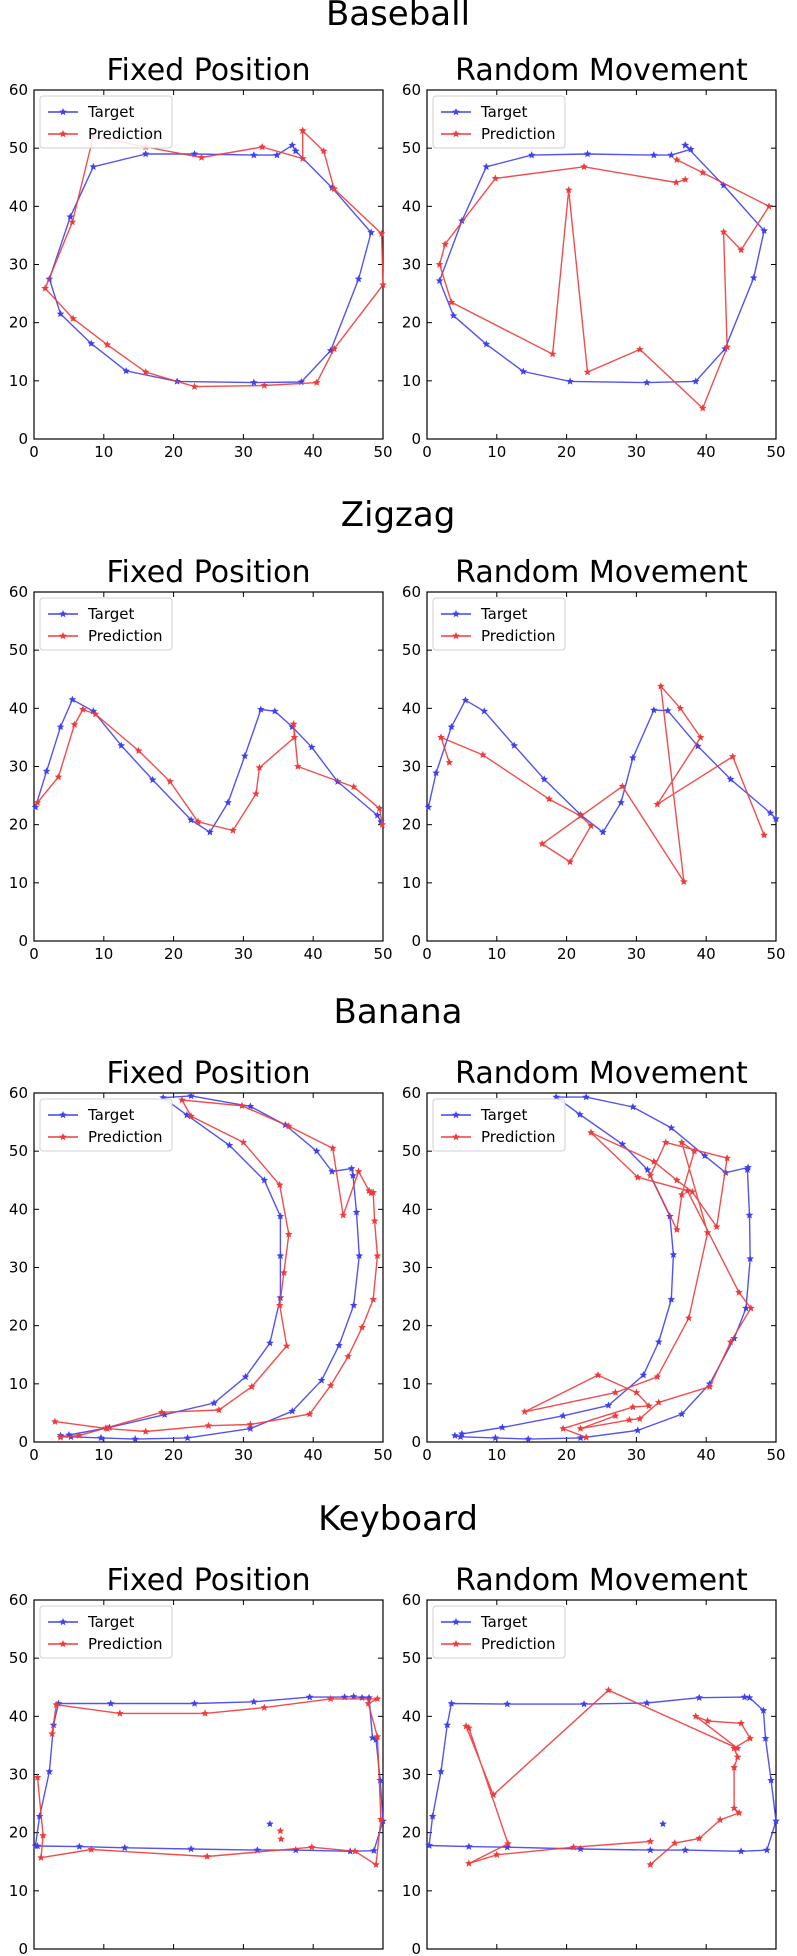 Image resolution: width=797 pixels, height=1956 pixels. I want to click on panel-title: Random Movement, so click(601, 1580).